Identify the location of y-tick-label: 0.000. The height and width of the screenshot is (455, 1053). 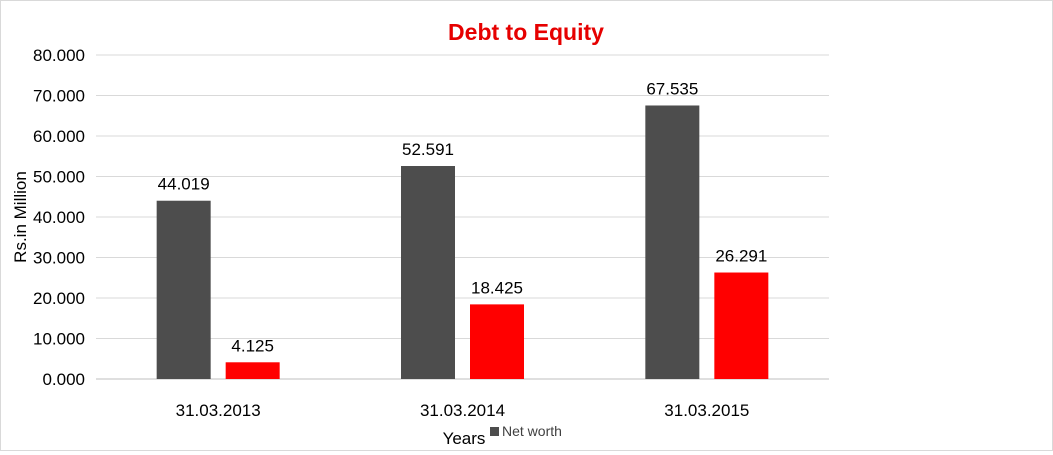
(63, 379).